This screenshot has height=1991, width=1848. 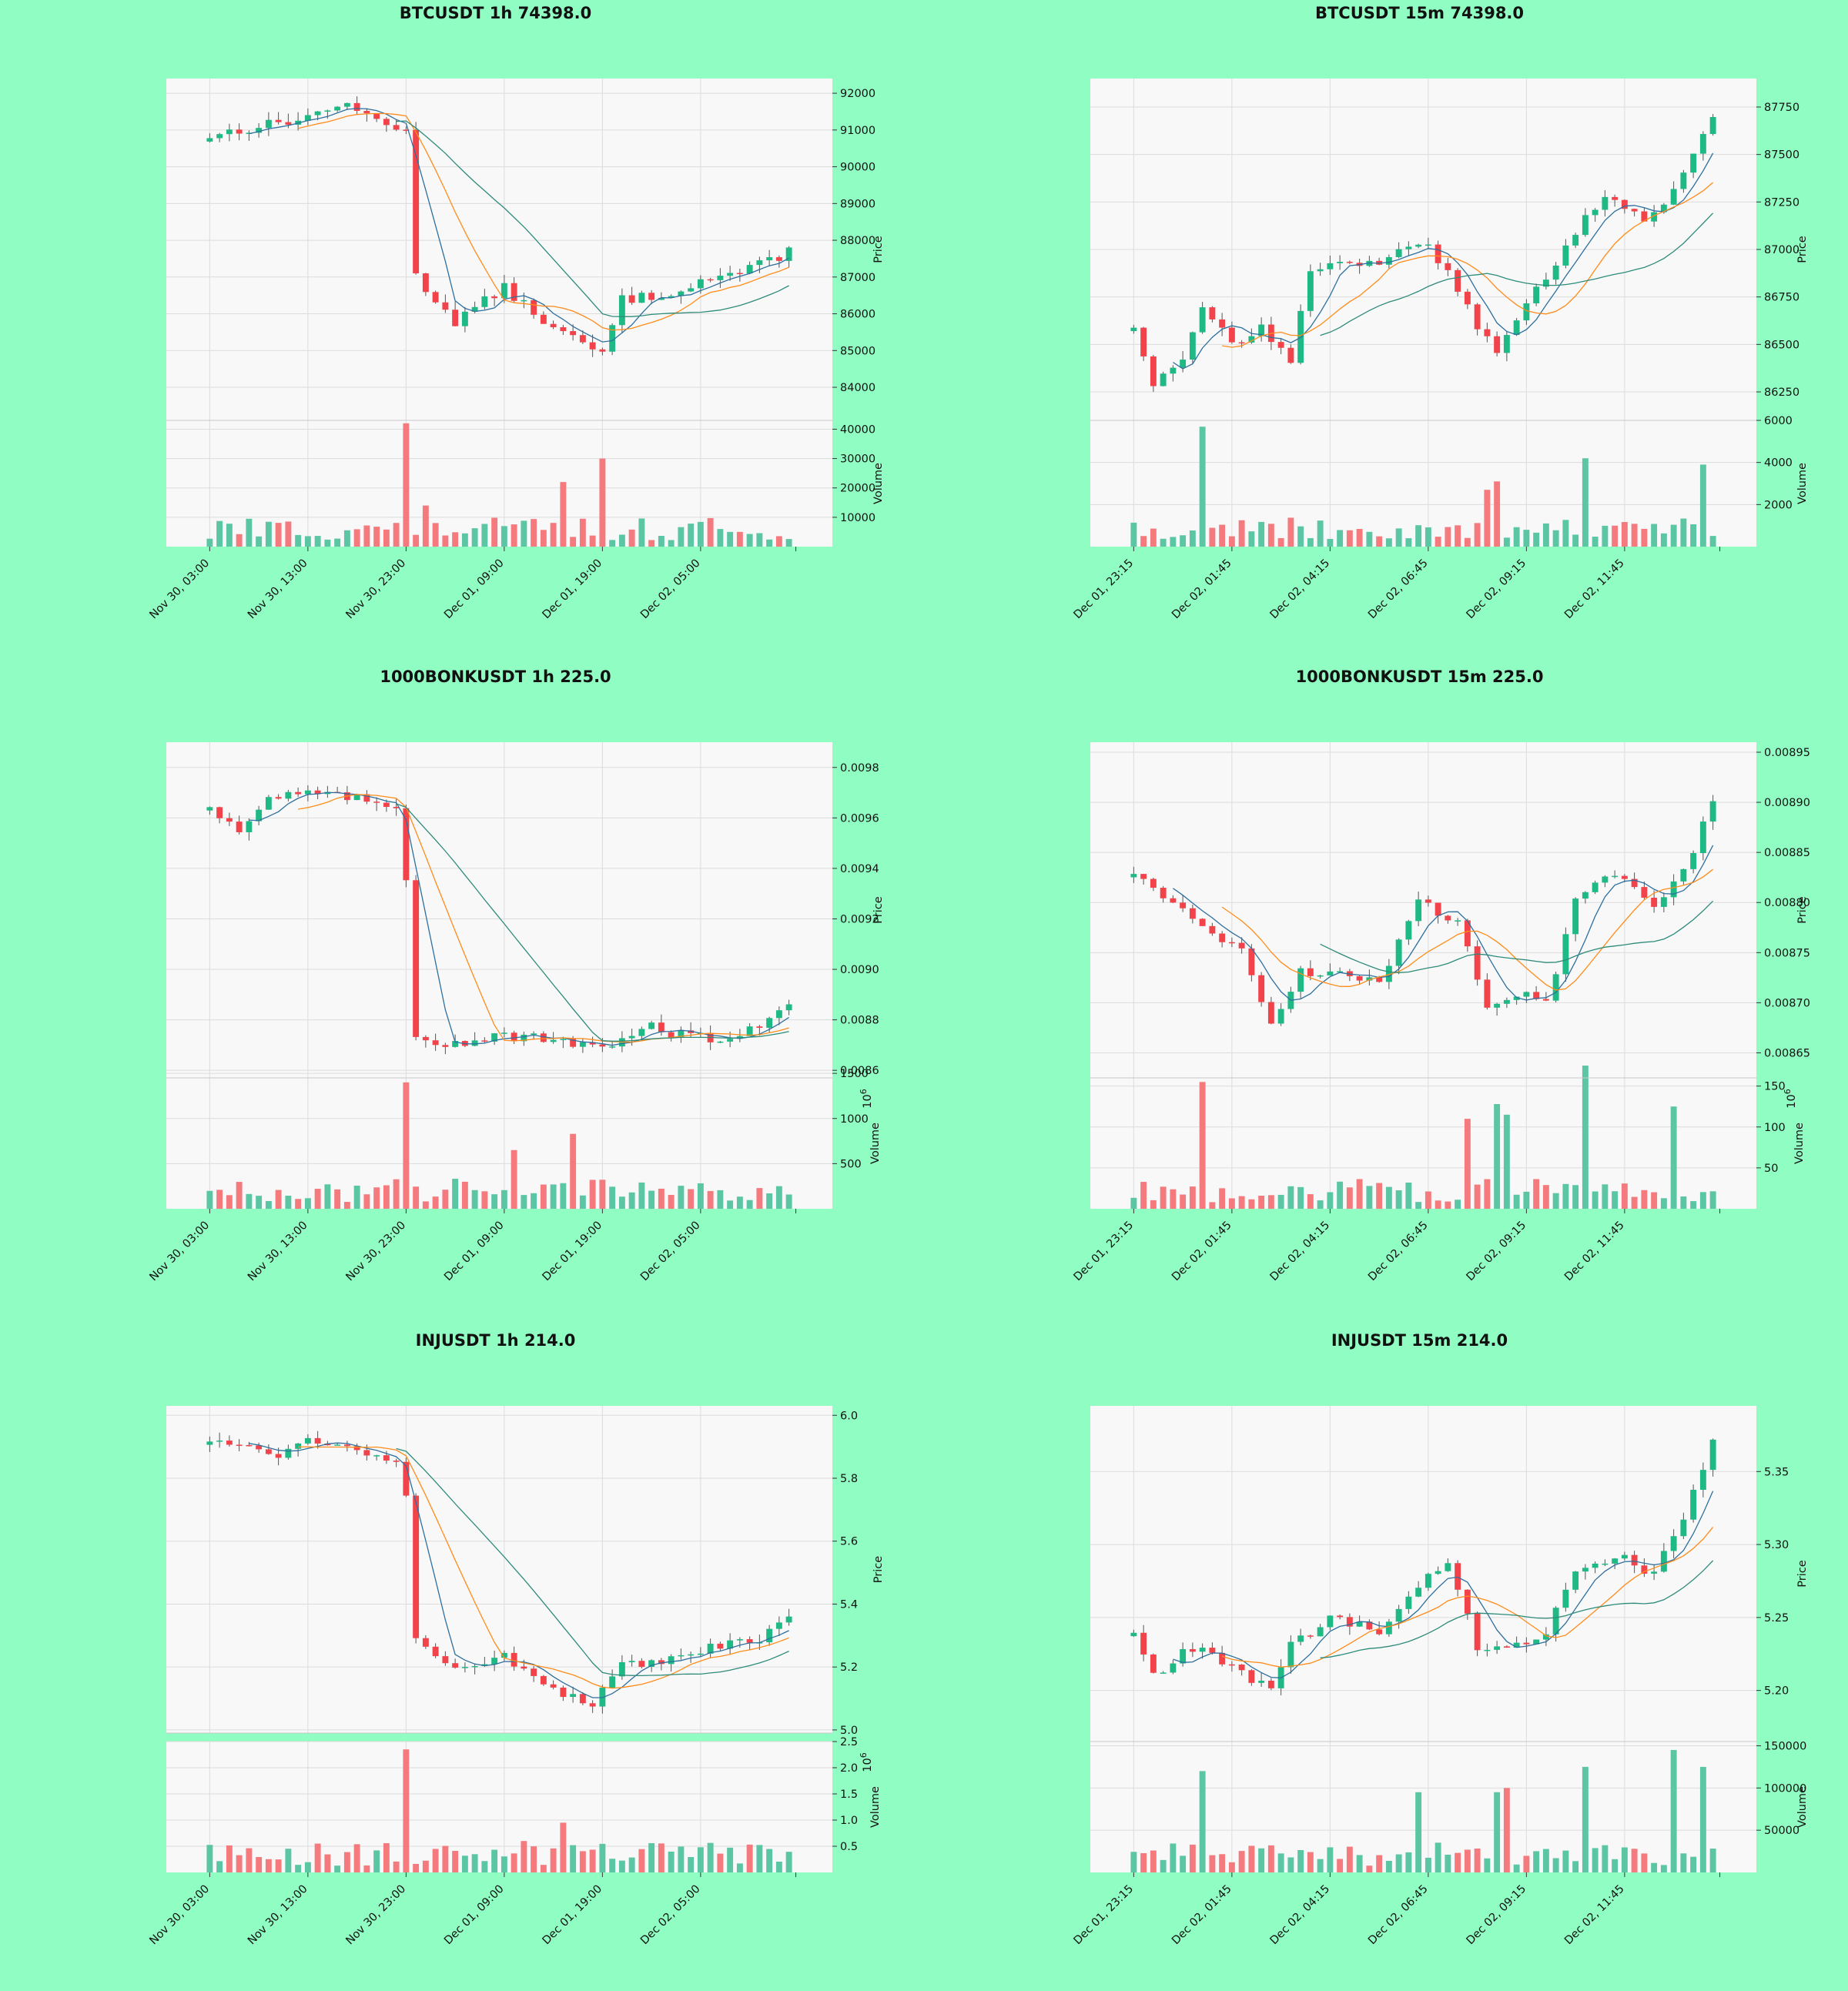 What do you see at coordinates (858, 241) in the screenshot?
I see `price-tick-label: 88000` at bounding box center [858, 241].